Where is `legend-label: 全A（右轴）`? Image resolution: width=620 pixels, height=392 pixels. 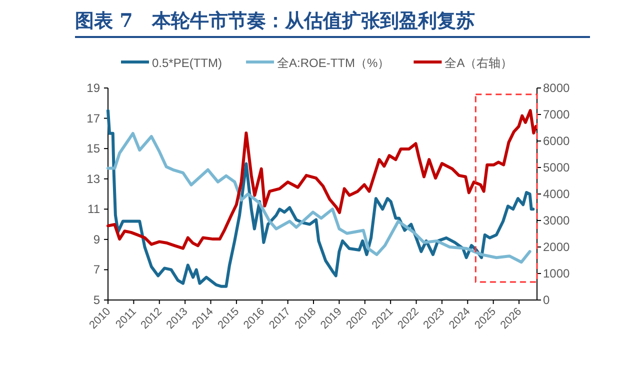 legend-label: 全A（右轴） is located at coordinates (478, 63).